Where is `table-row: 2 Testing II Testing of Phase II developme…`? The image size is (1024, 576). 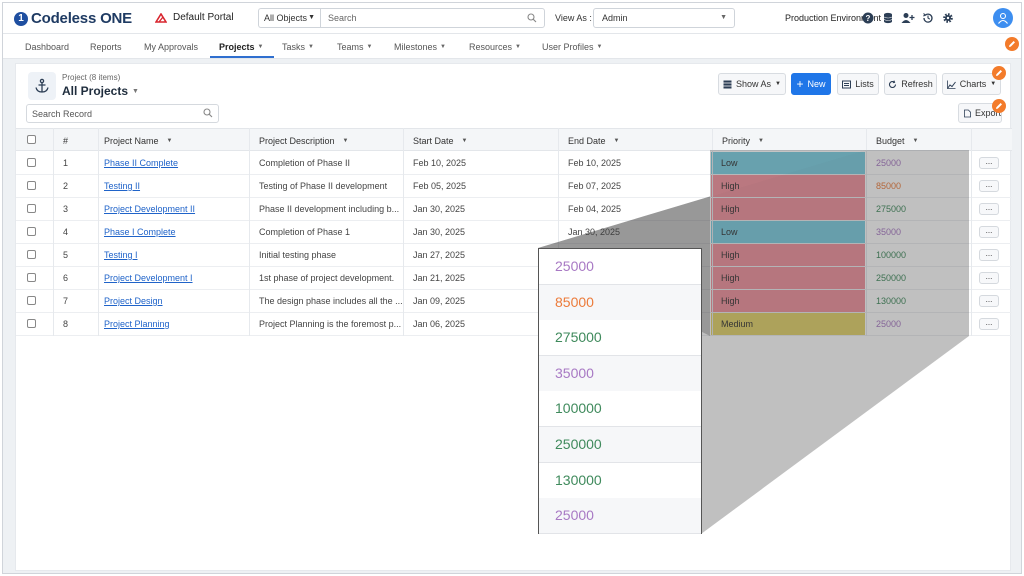 table-row: 2 Testing II Testing of Phase II developme… is located at coordinates (514, 186).